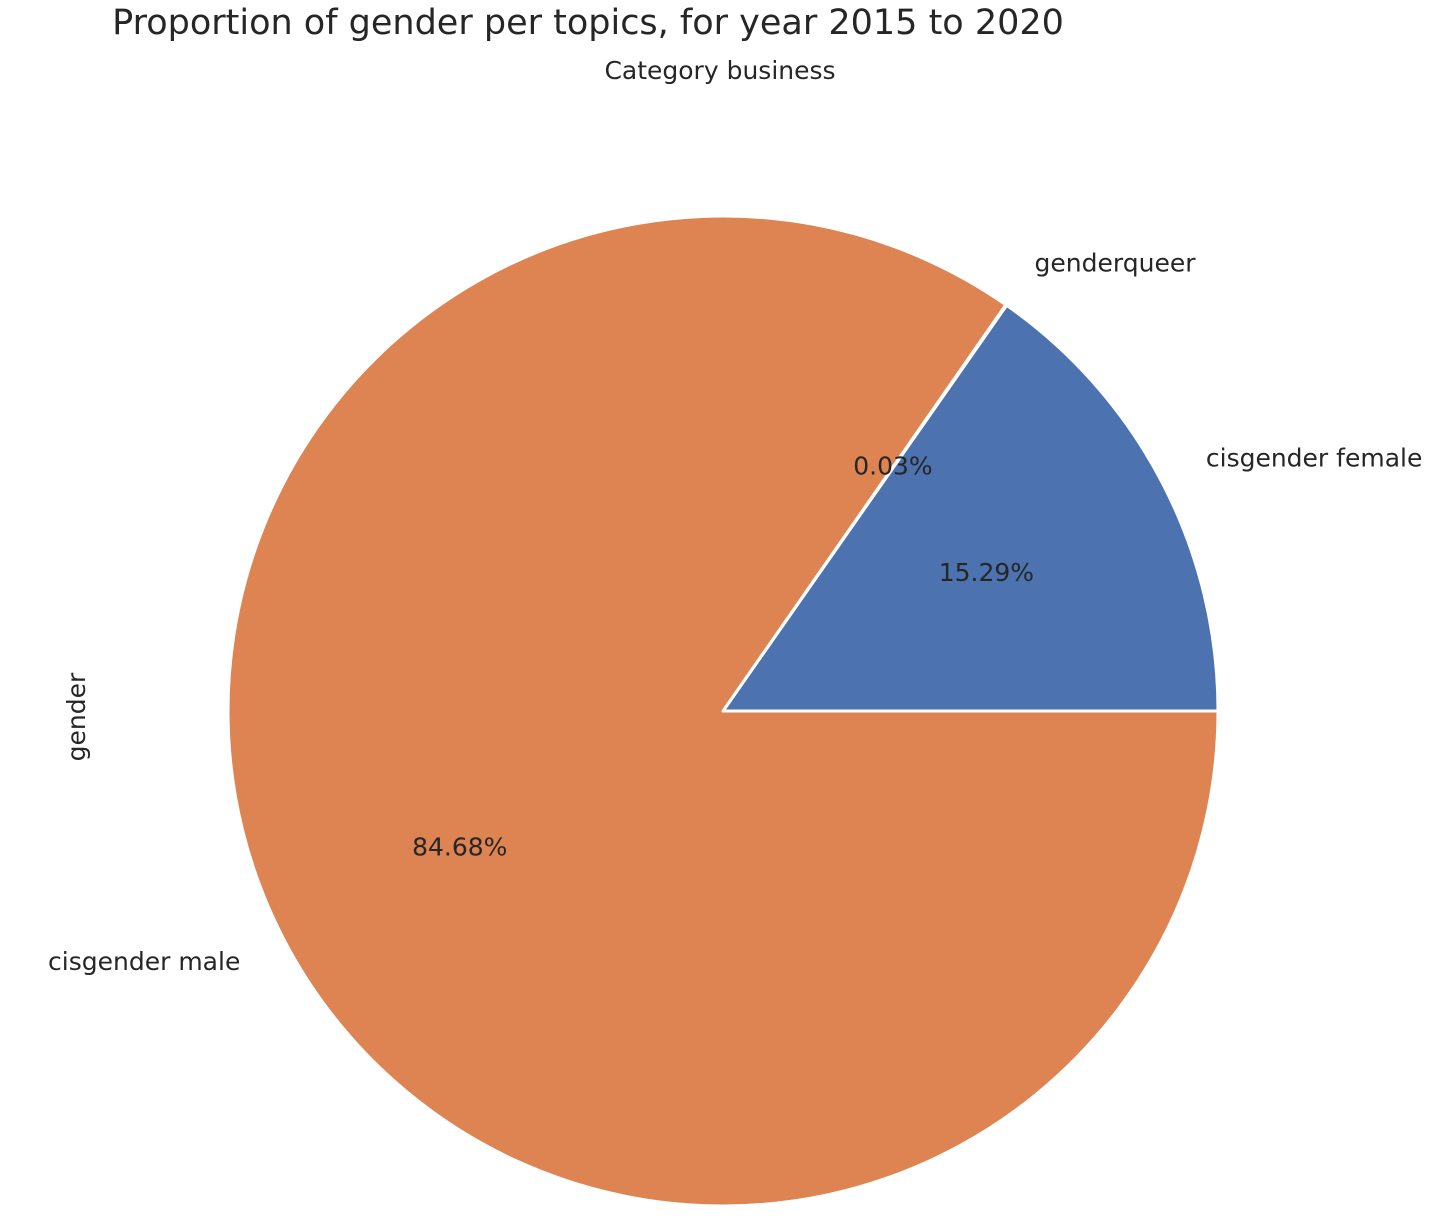  Describe the element at coordinates (1116, 262) in the screenshot. I see `slice-label-genderqueer: genderqueer` at that location.